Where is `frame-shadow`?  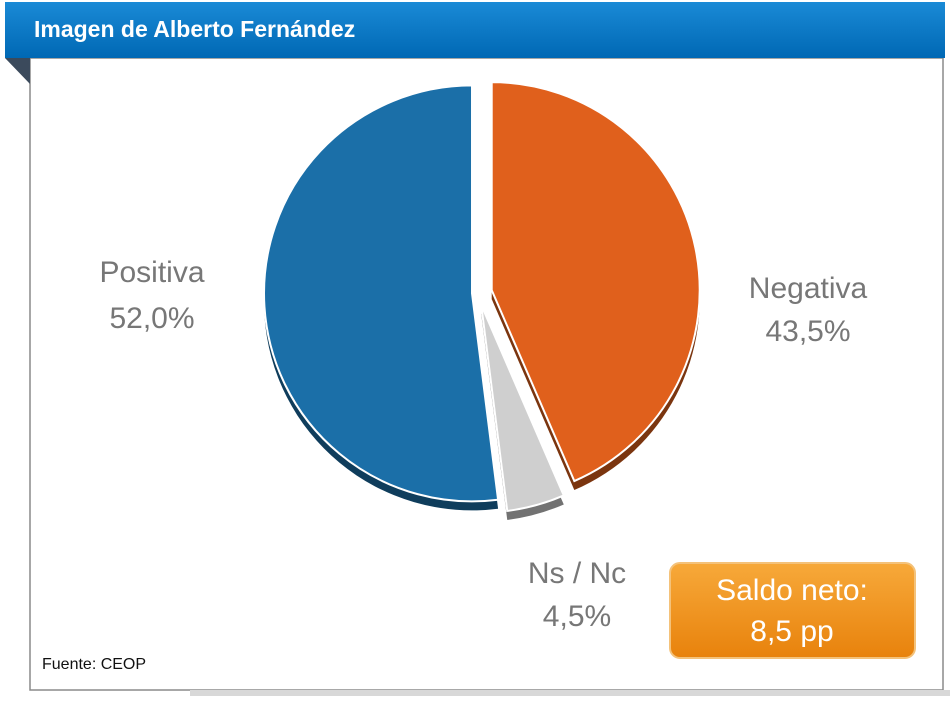 frame-shadow is located at coordinates (570, 693).